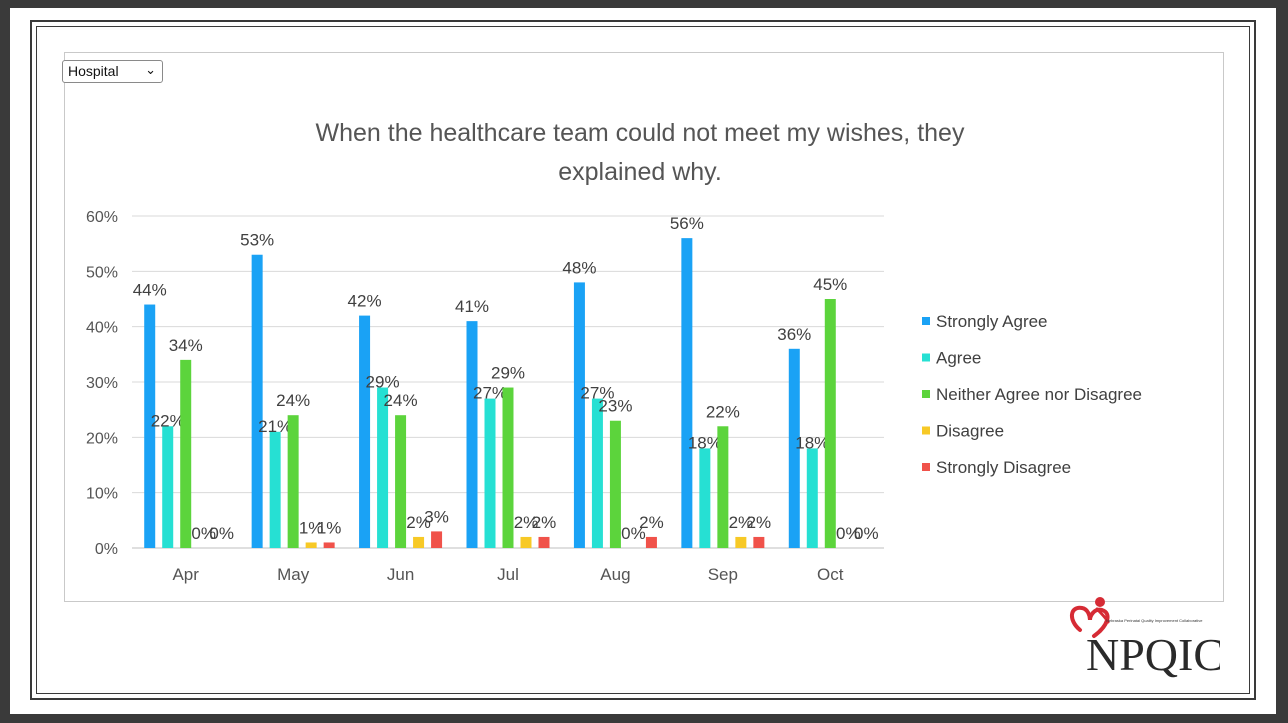 This screenshot has width=1288, height=723. What do you see at coordinates (106, 549) in the screenshot?
I see `y-tick-label: 0%` at bounding box center [106, 549].